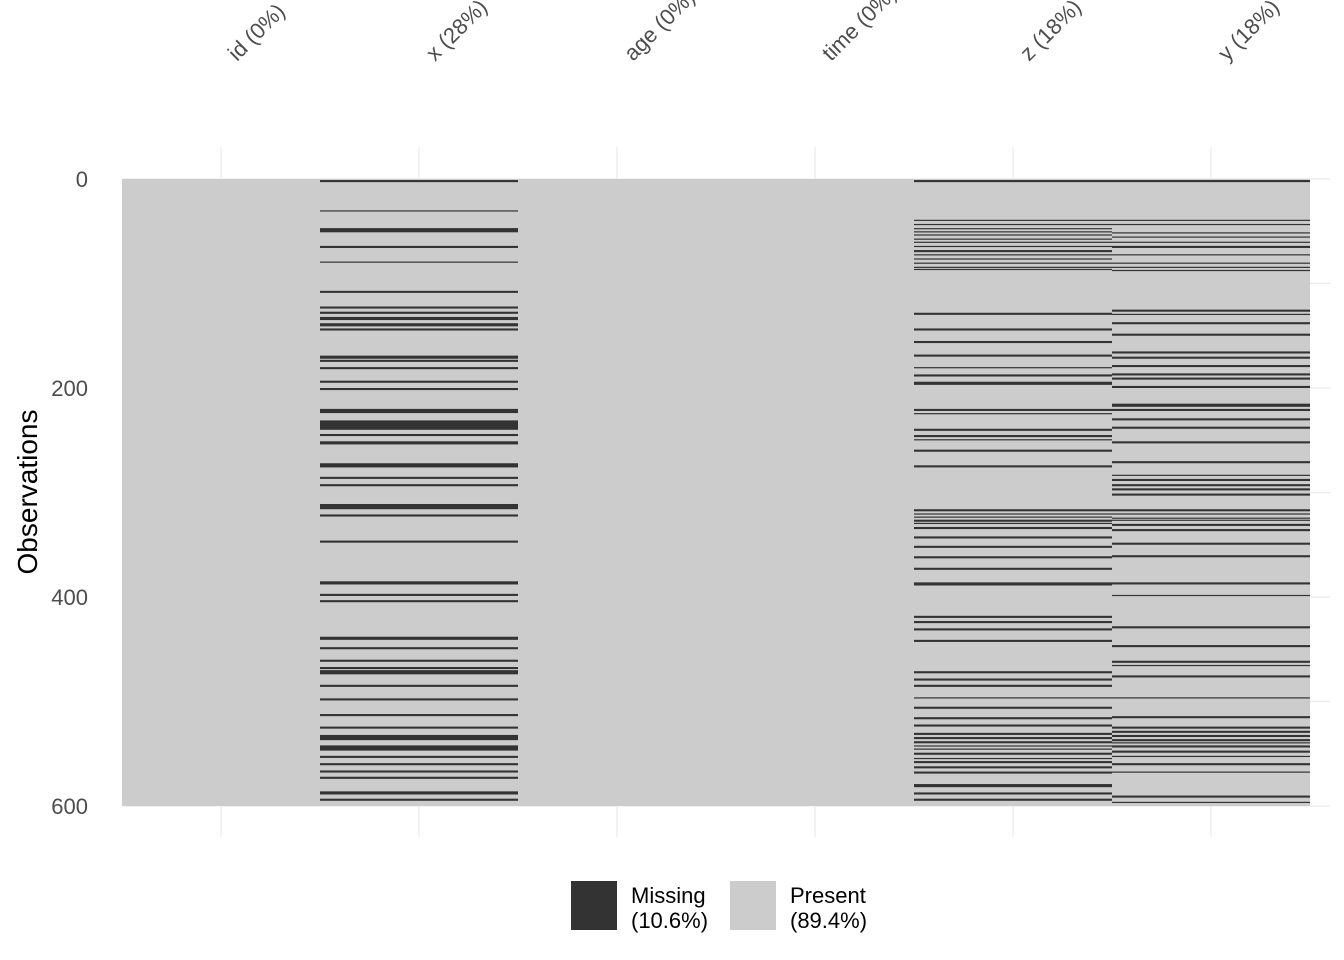 The height and width of the screenshot is (960, 1344). Describe the element at coordinates (69, 806) in the screenshot. I see `y-tick-label: 600` at that location.